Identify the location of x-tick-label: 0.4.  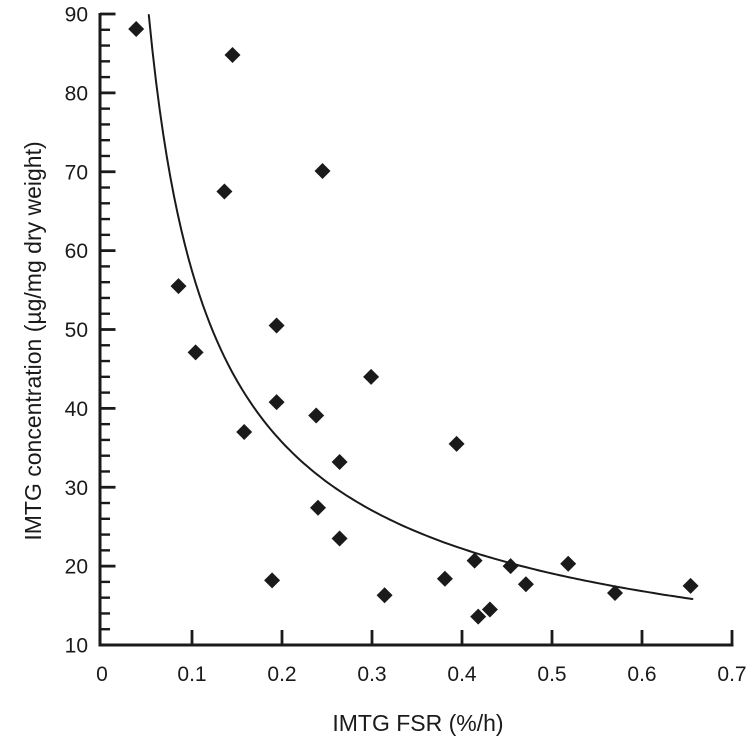
(462, 674).